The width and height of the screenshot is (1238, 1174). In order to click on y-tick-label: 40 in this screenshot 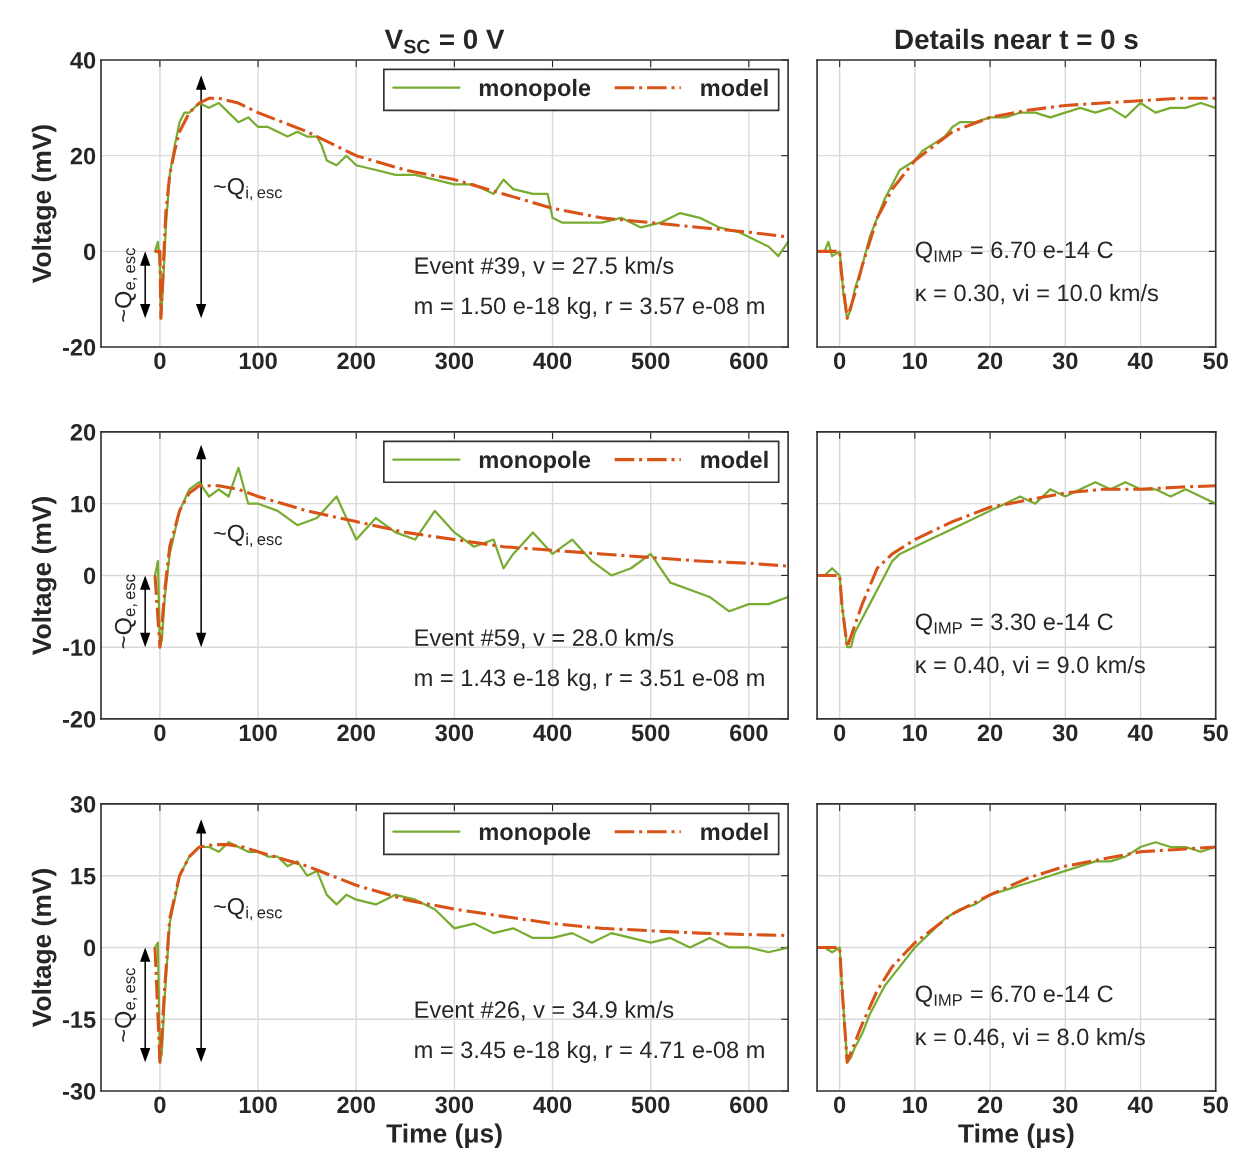, I will do `click(83, 60)`.